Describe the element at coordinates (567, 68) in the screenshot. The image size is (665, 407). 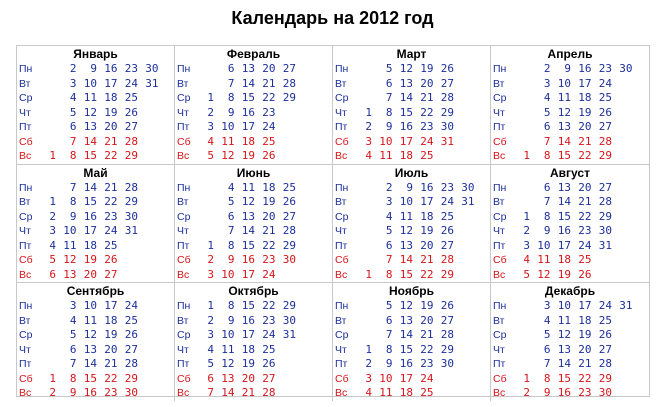
I see `day-cell: 9` at that location.